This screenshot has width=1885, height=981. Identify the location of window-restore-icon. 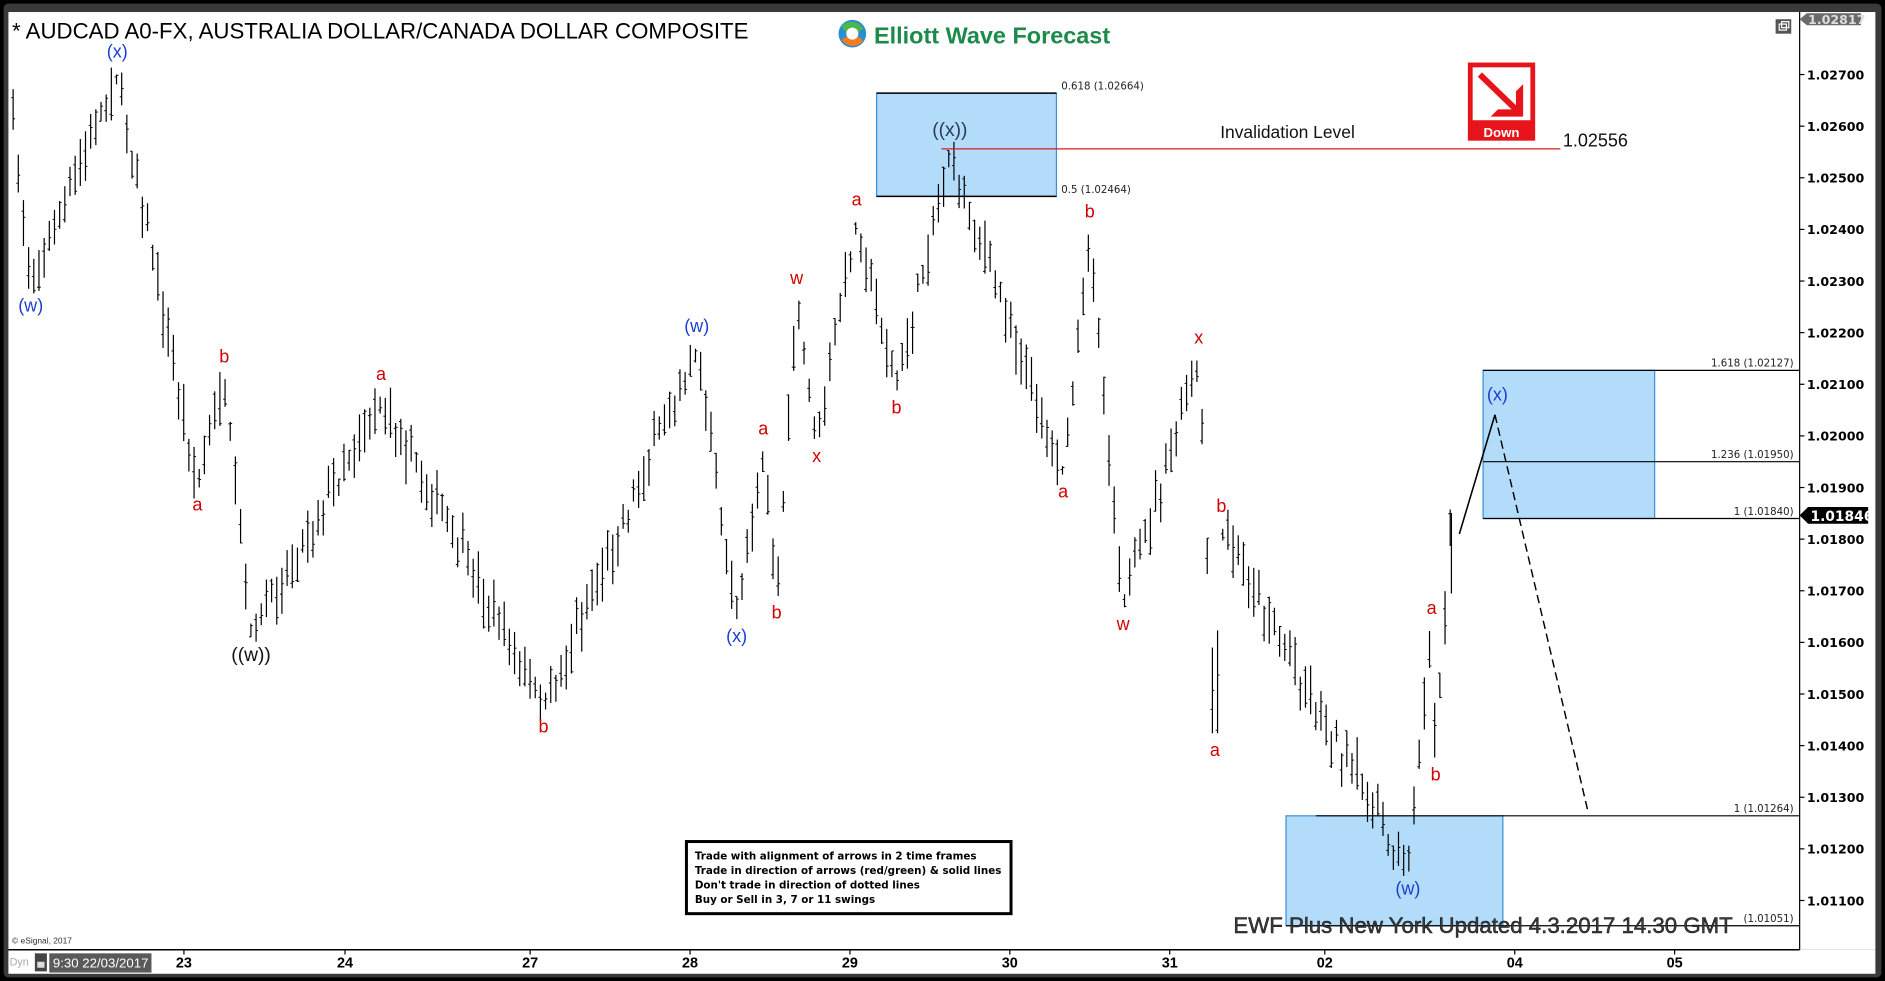
(1783, 26).